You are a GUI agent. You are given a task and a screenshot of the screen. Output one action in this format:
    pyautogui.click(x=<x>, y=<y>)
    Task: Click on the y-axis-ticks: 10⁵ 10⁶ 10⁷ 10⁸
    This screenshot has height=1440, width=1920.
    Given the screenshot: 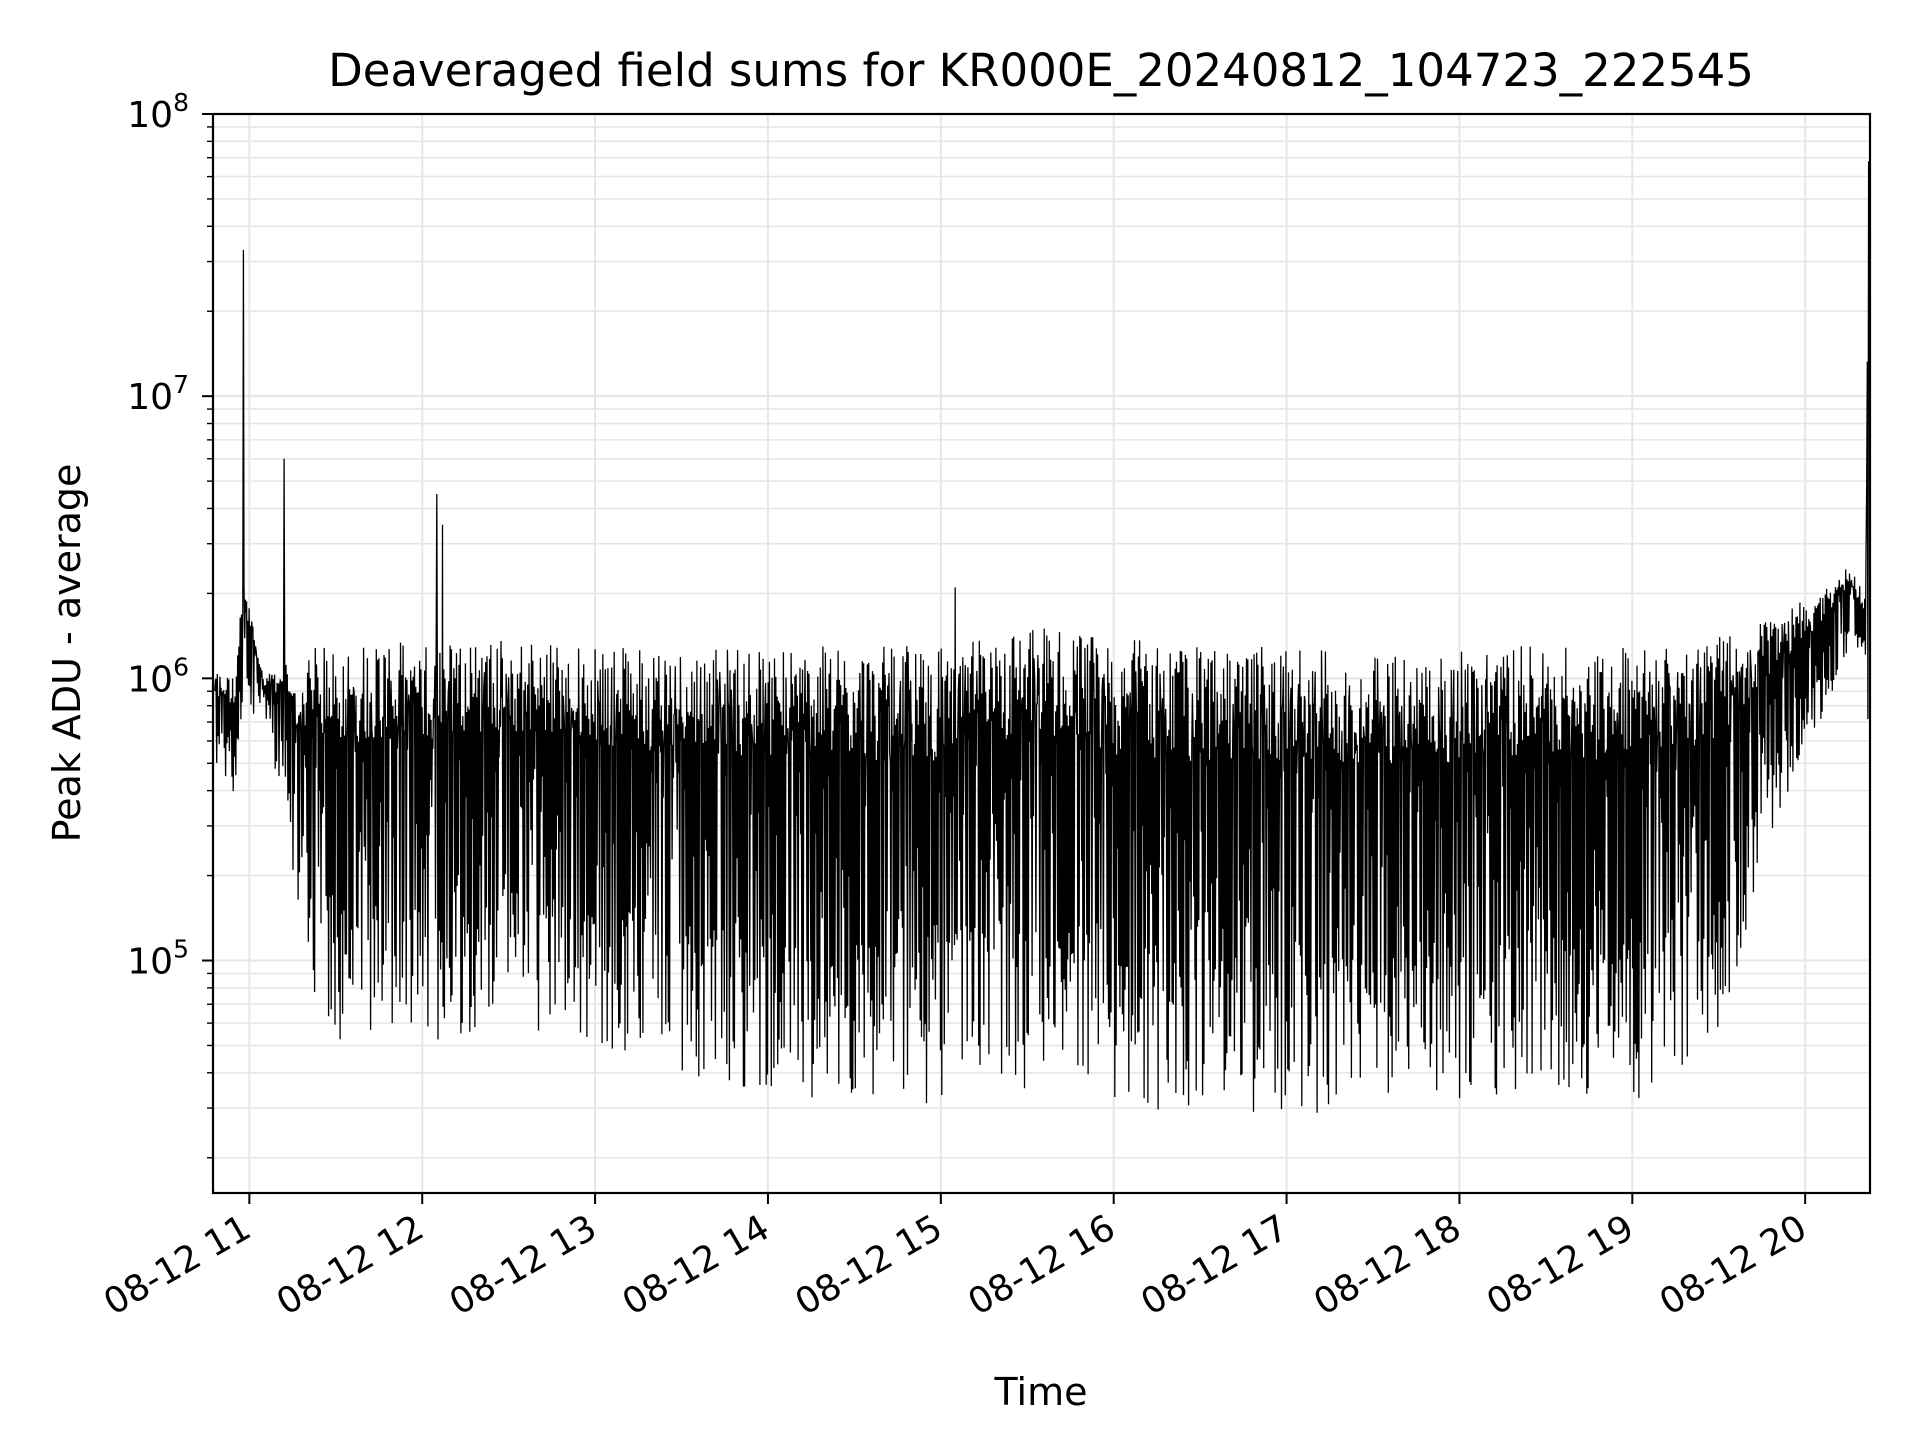 What is the action you would take?
    pyautogui.click(x=170, y=623)
    